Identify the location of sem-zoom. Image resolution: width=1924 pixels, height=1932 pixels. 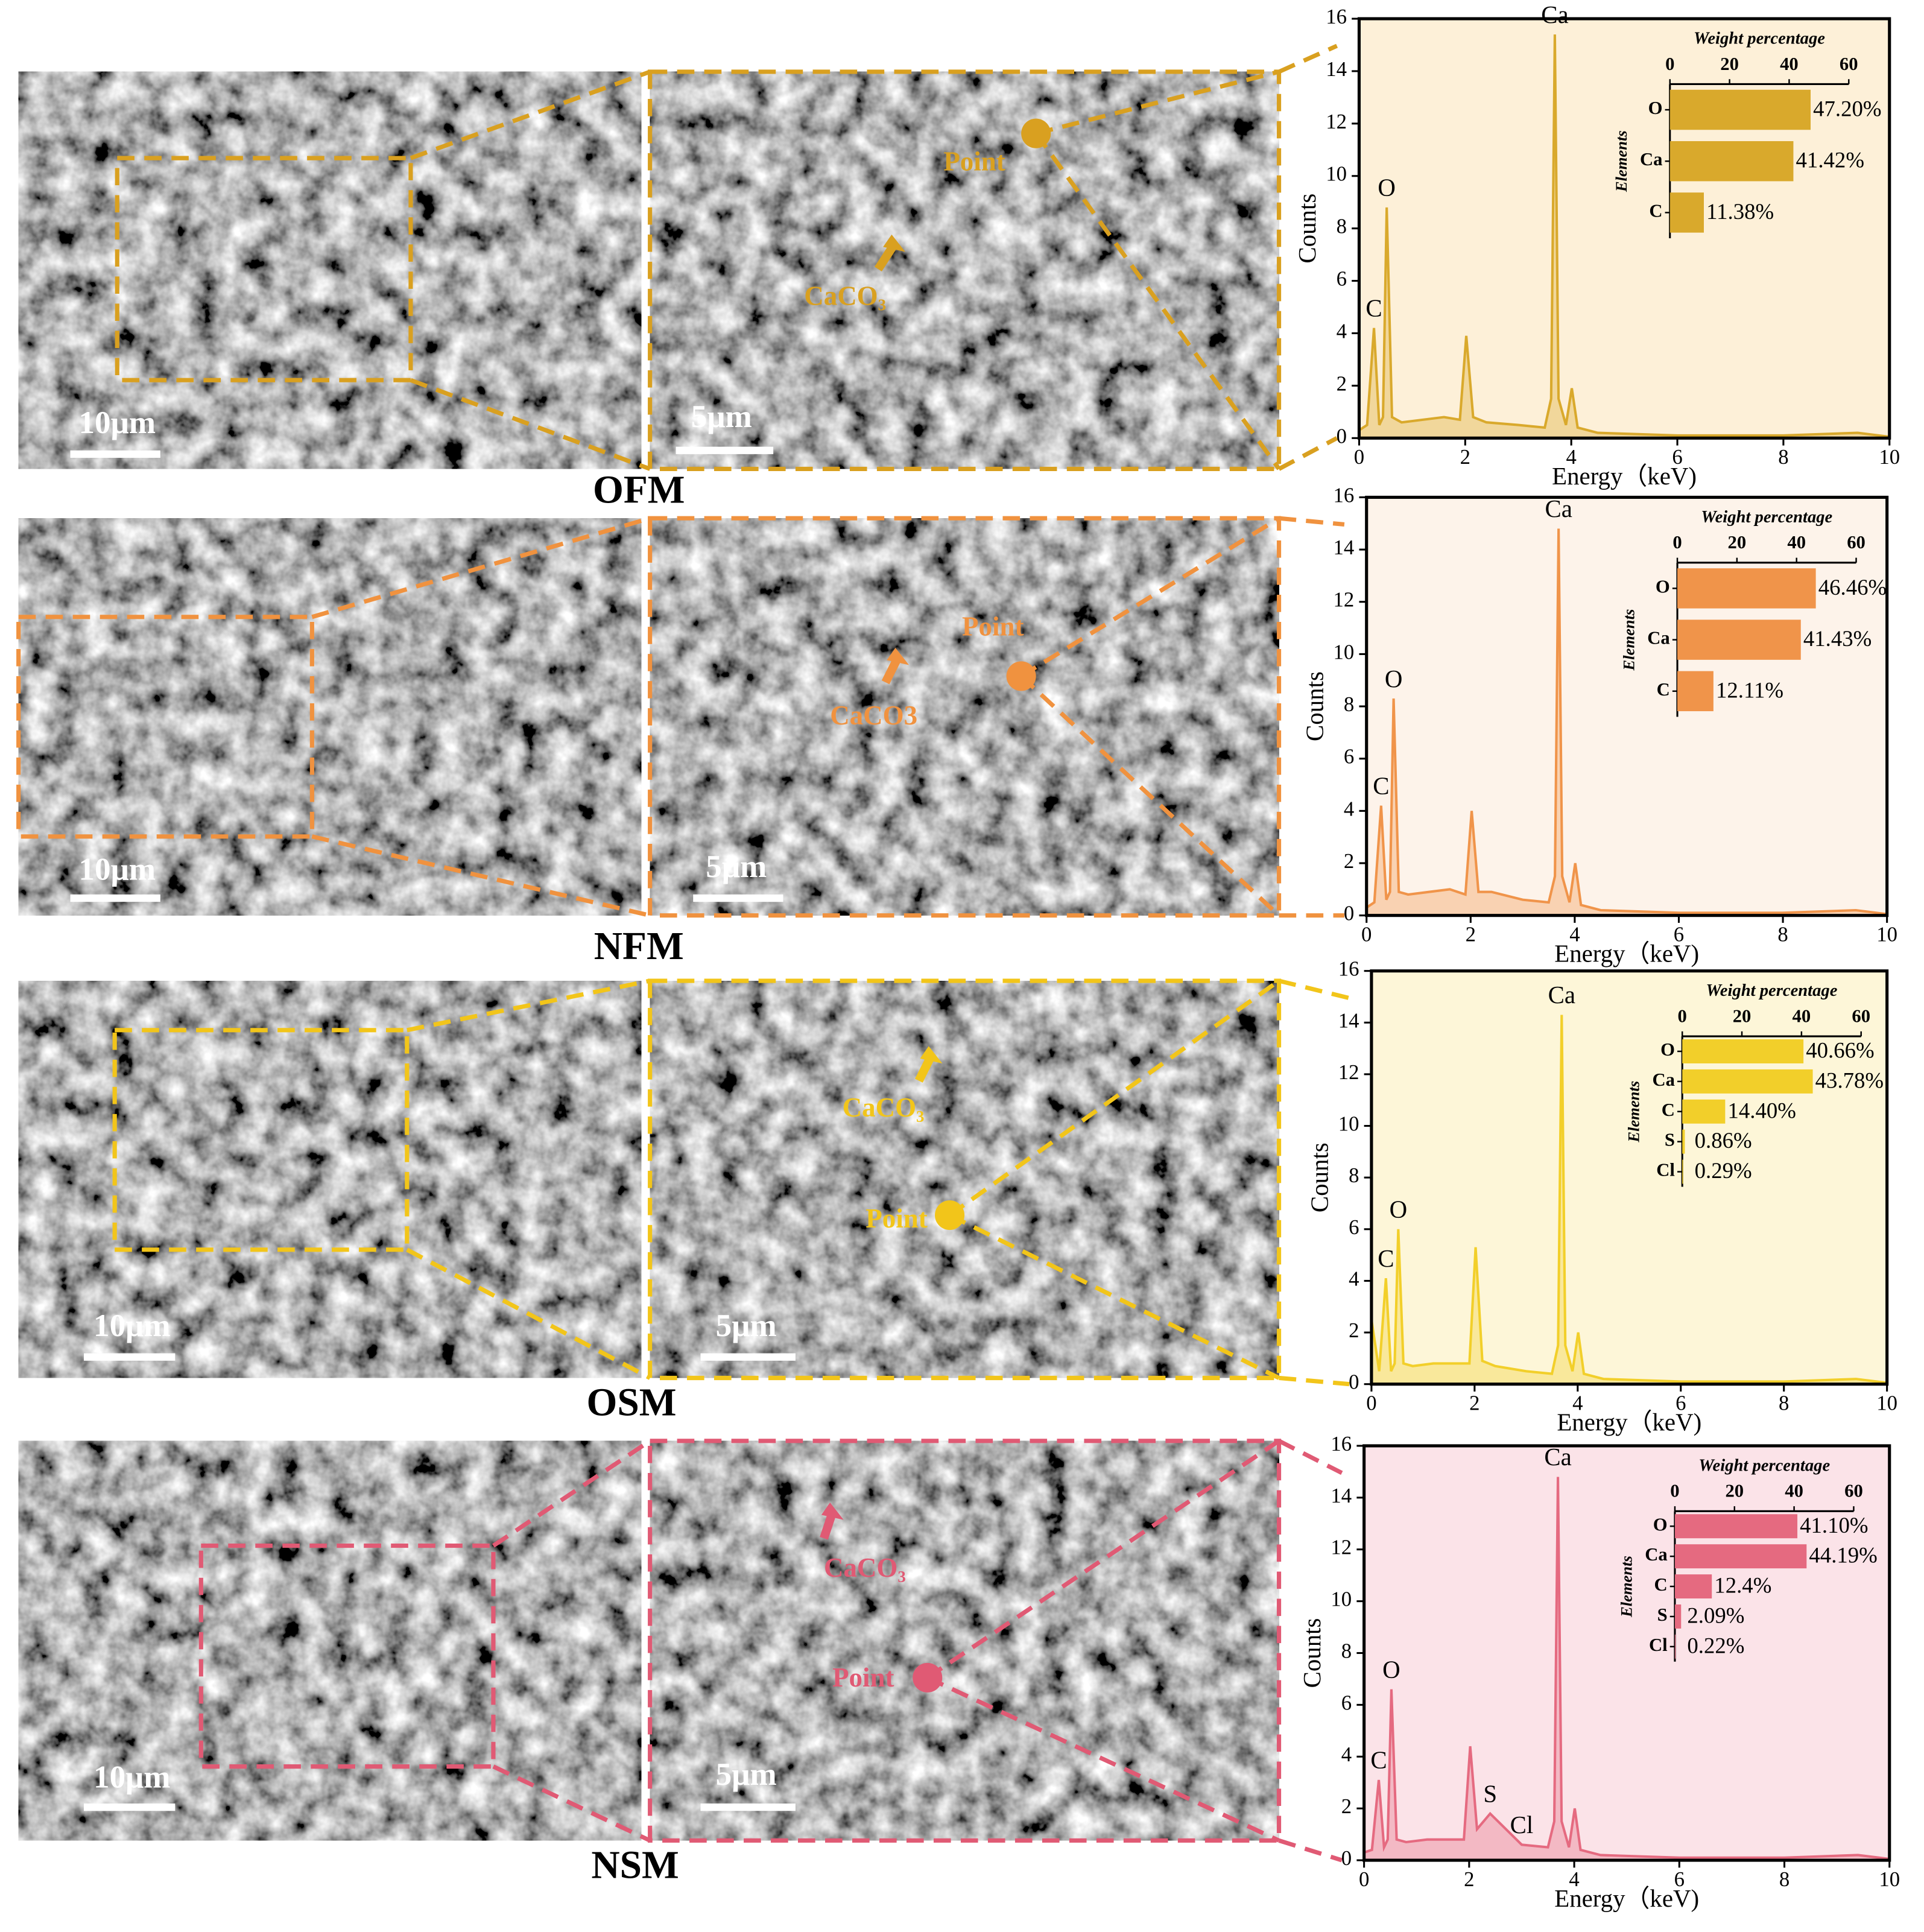
(964, 1179).